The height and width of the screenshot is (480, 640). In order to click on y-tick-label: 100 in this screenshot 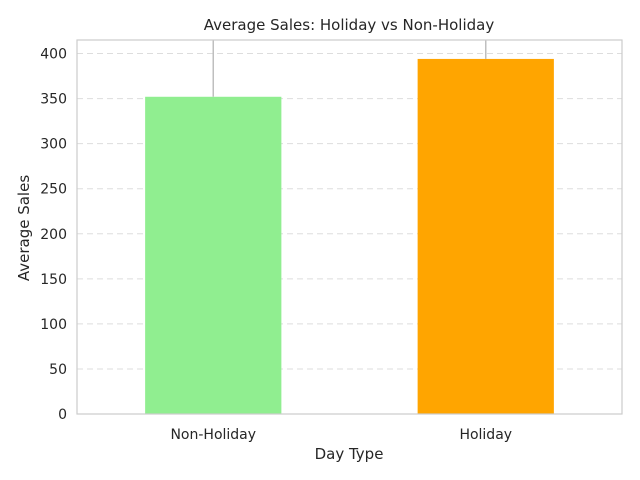, I will do `click(53, 325)`.